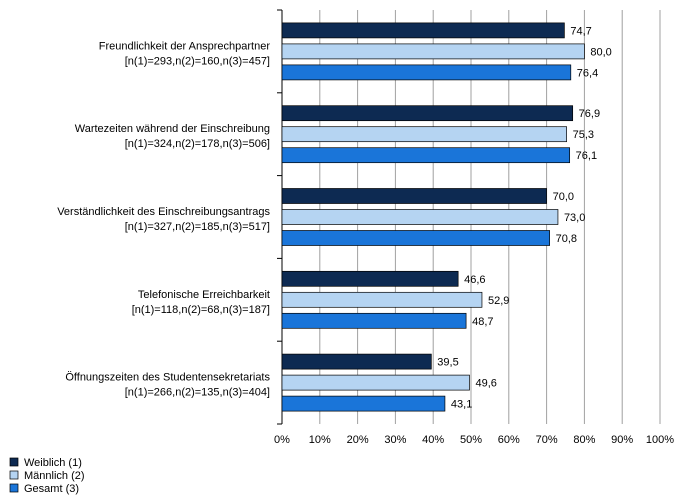 The image size is (678, 501). I want to click on category-label: Freundlichkeit der Ansprechpartner, so click(185, 46).